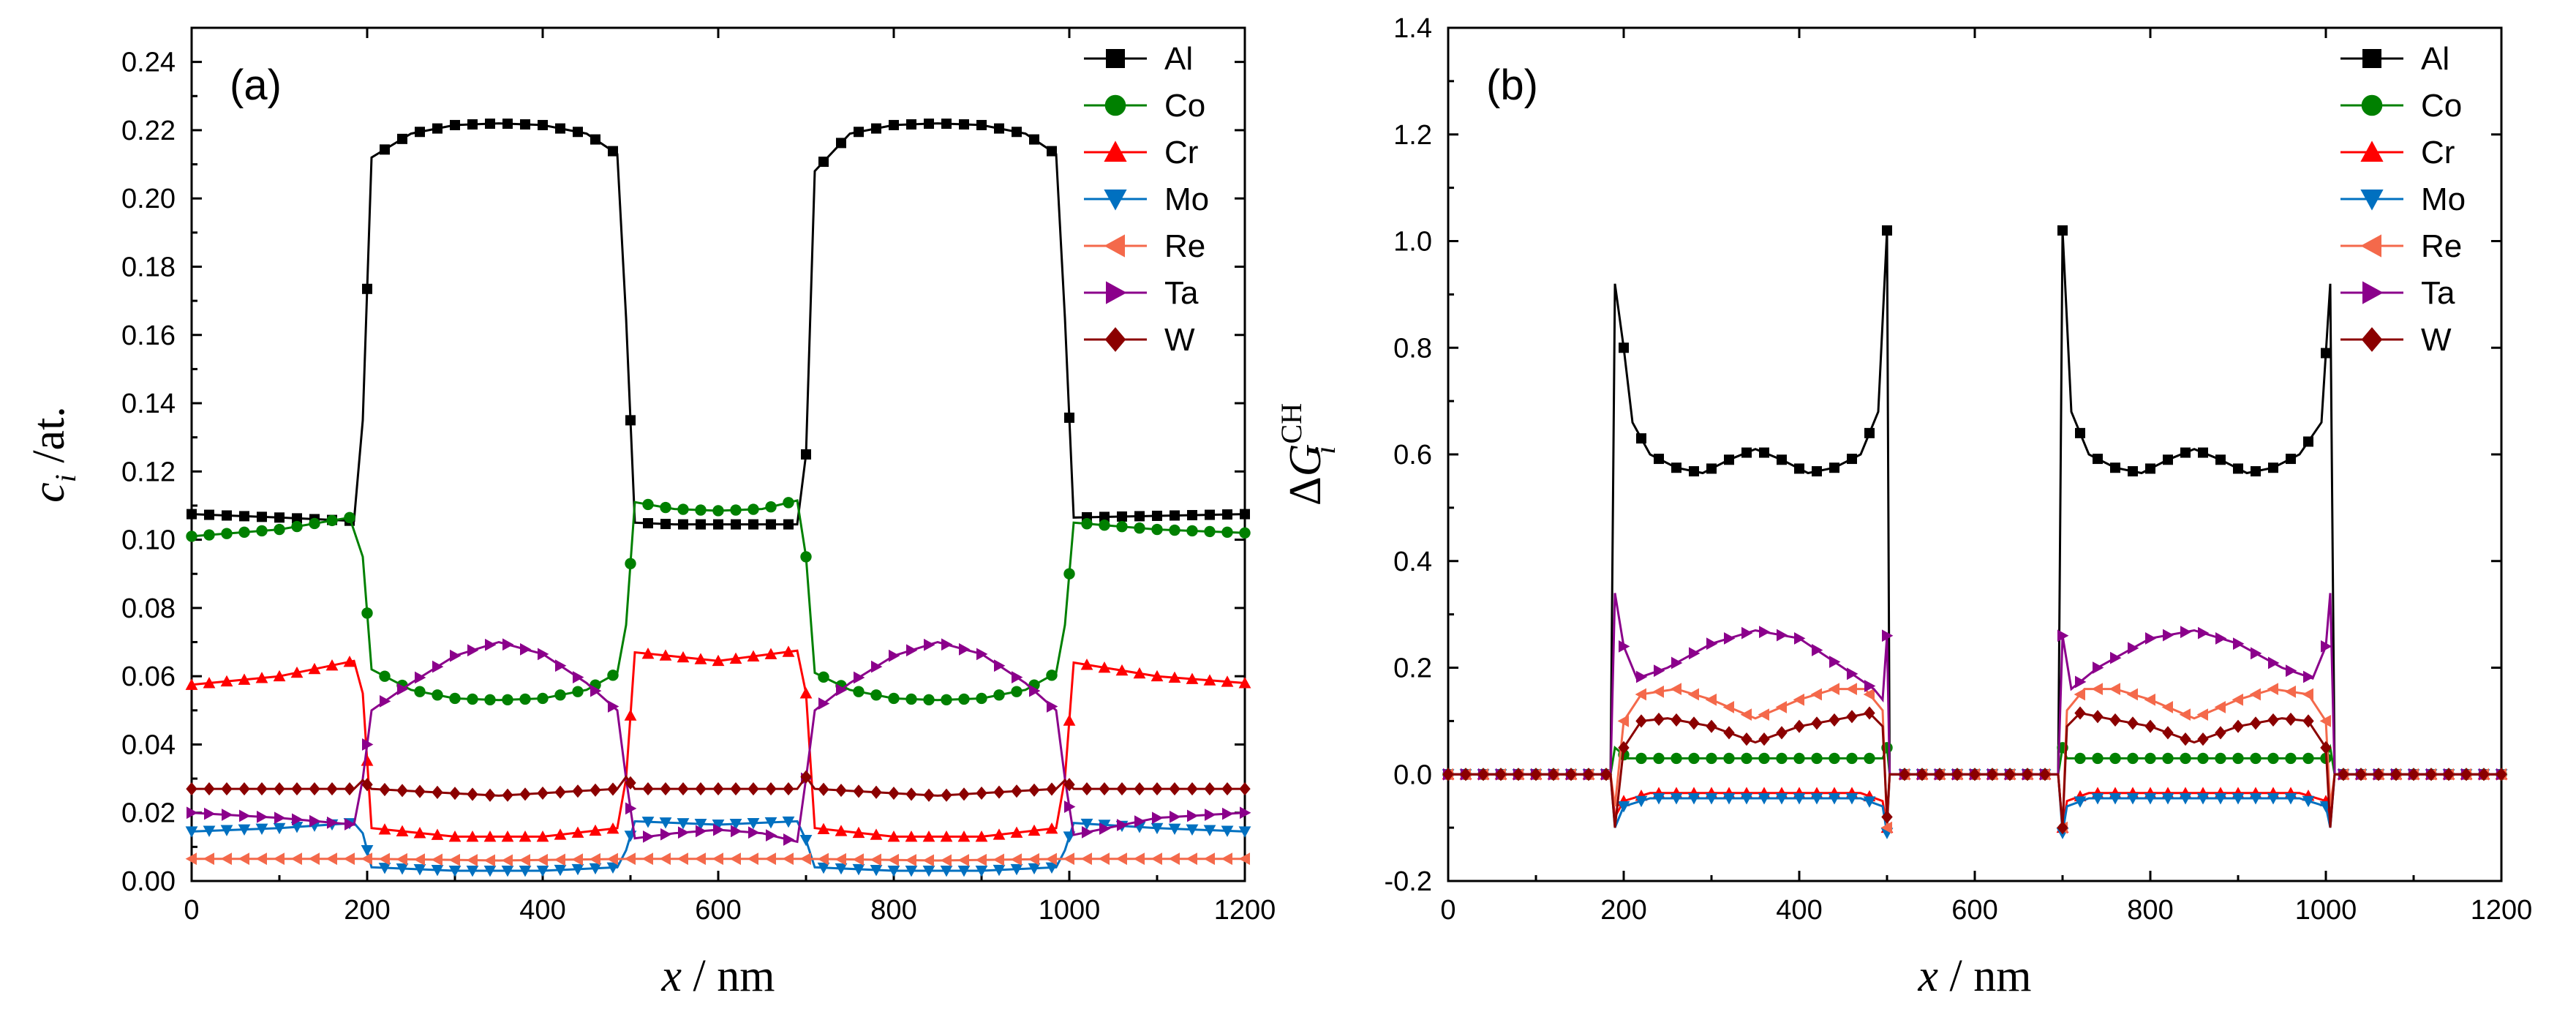 This screenshot has width=2576, height=1031. I want to click on legend-marker, so click(2371, 58).